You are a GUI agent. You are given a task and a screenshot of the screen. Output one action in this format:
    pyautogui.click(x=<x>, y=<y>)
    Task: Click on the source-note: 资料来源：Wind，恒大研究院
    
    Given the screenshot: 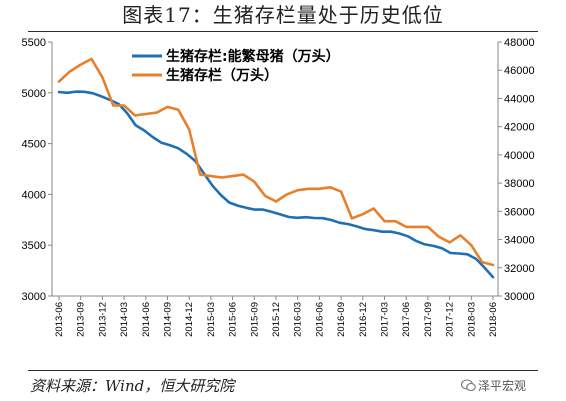 What is the action you would take?
    pyautogui.click(x=132, y=386)
    